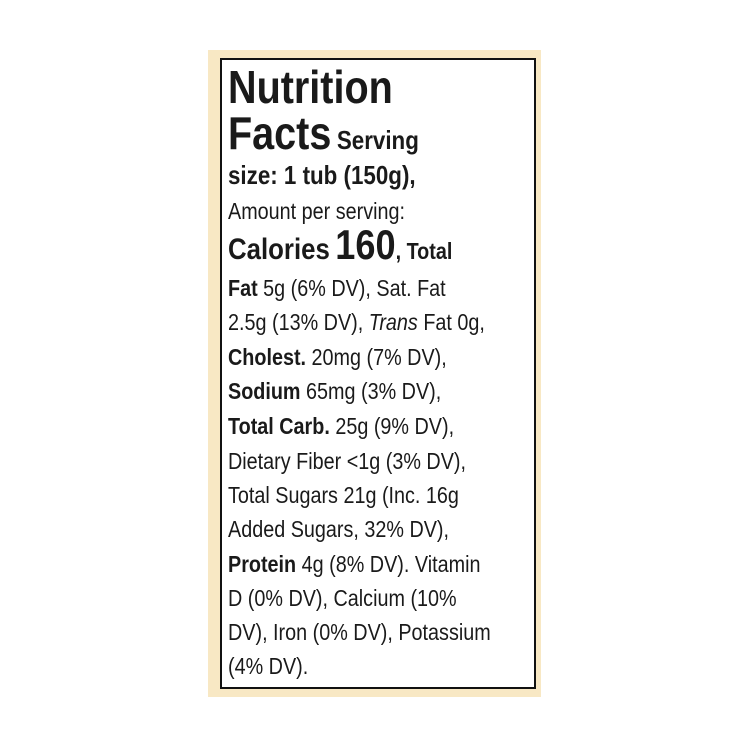 The width and height of the screenshot is (749, 749). I want to click on calories-label: Calories, so click(279, 249).